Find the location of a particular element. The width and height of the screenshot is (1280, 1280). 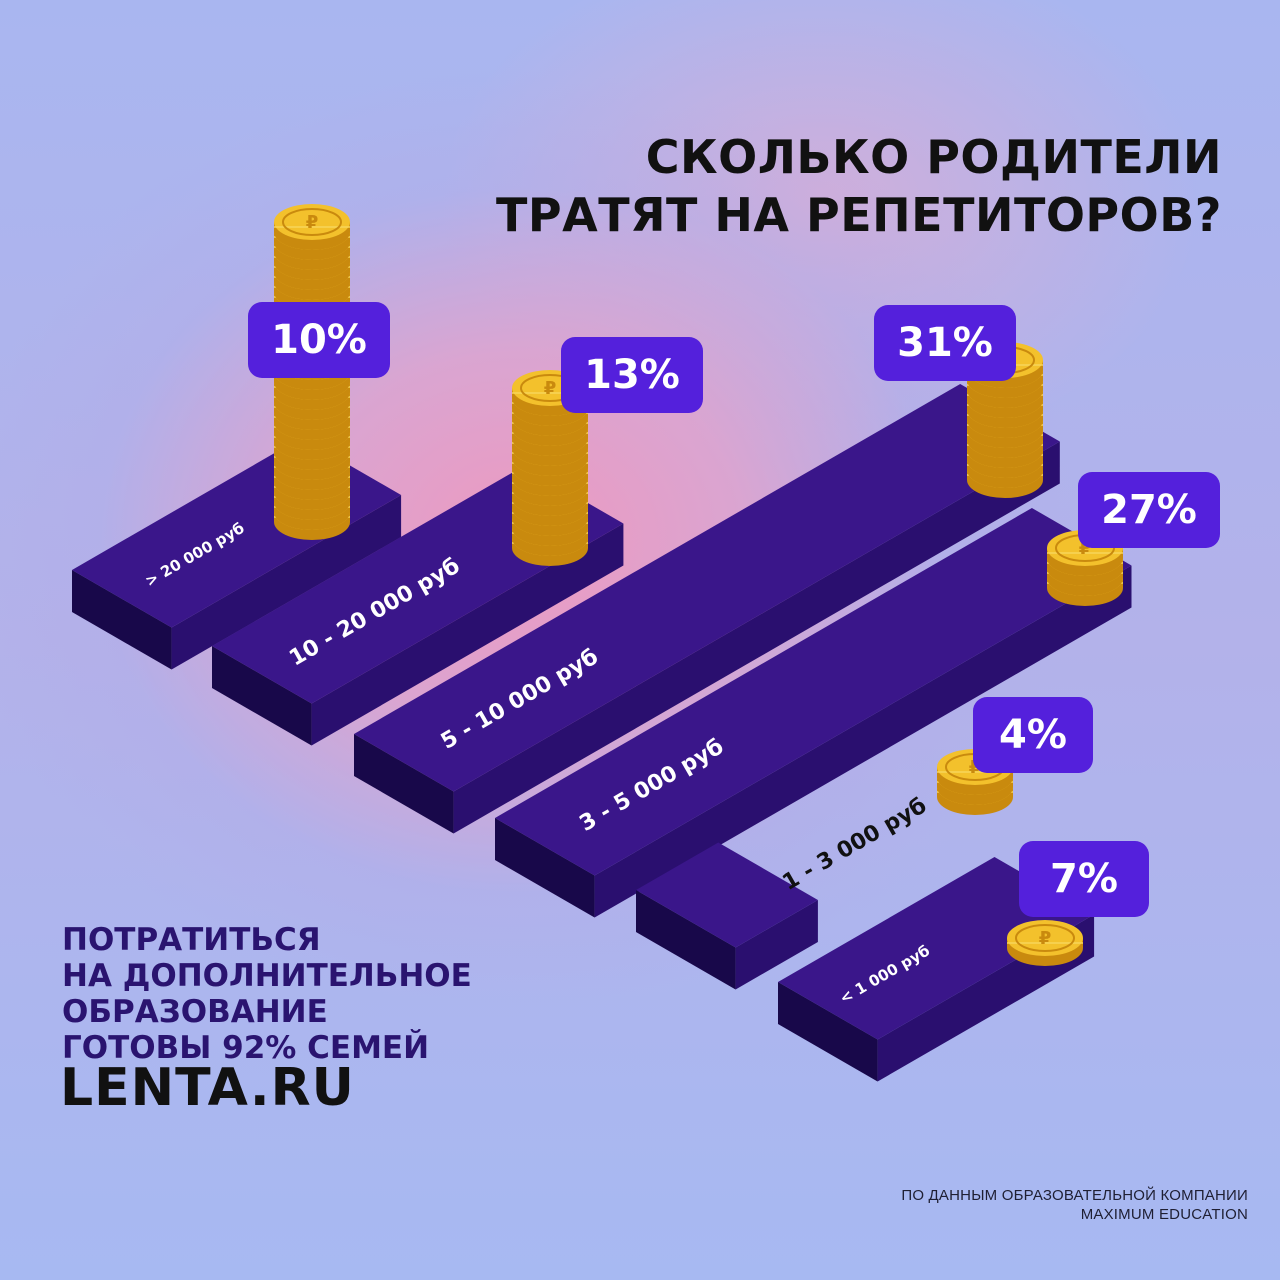

note-line-1: ПОТРАТИТЬСЯ is located at coordinates (191, 940).